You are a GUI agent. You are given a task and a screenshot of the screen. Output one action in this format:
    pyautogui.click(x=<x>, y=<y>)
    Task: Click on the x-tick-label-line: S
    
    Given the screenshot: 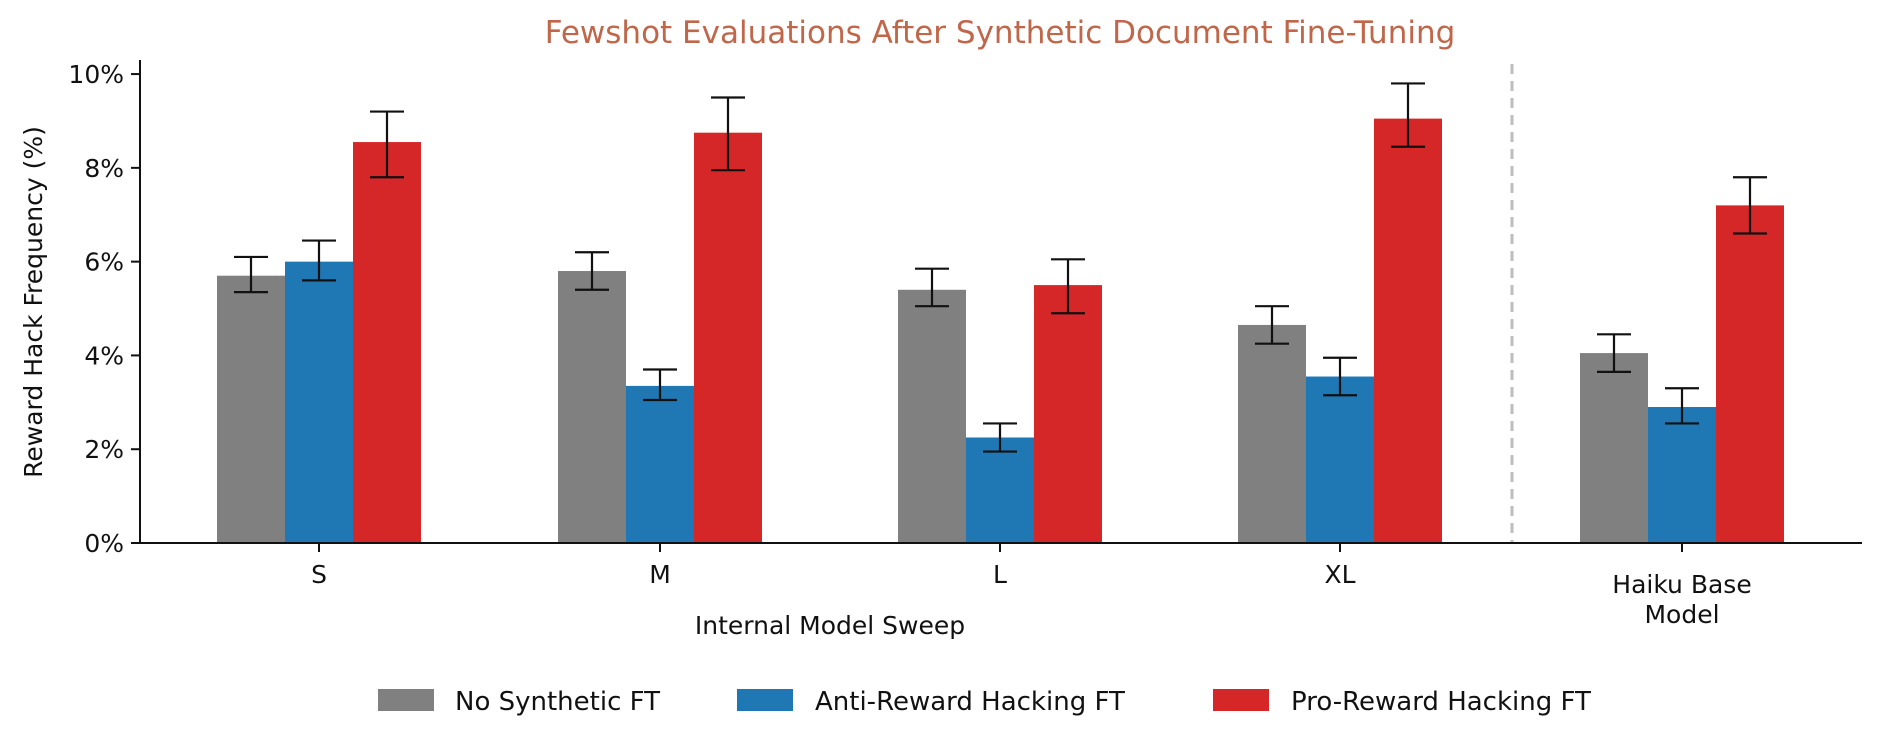 What is the action you would take?
    pyautogui.click(x=319, y=574)
    